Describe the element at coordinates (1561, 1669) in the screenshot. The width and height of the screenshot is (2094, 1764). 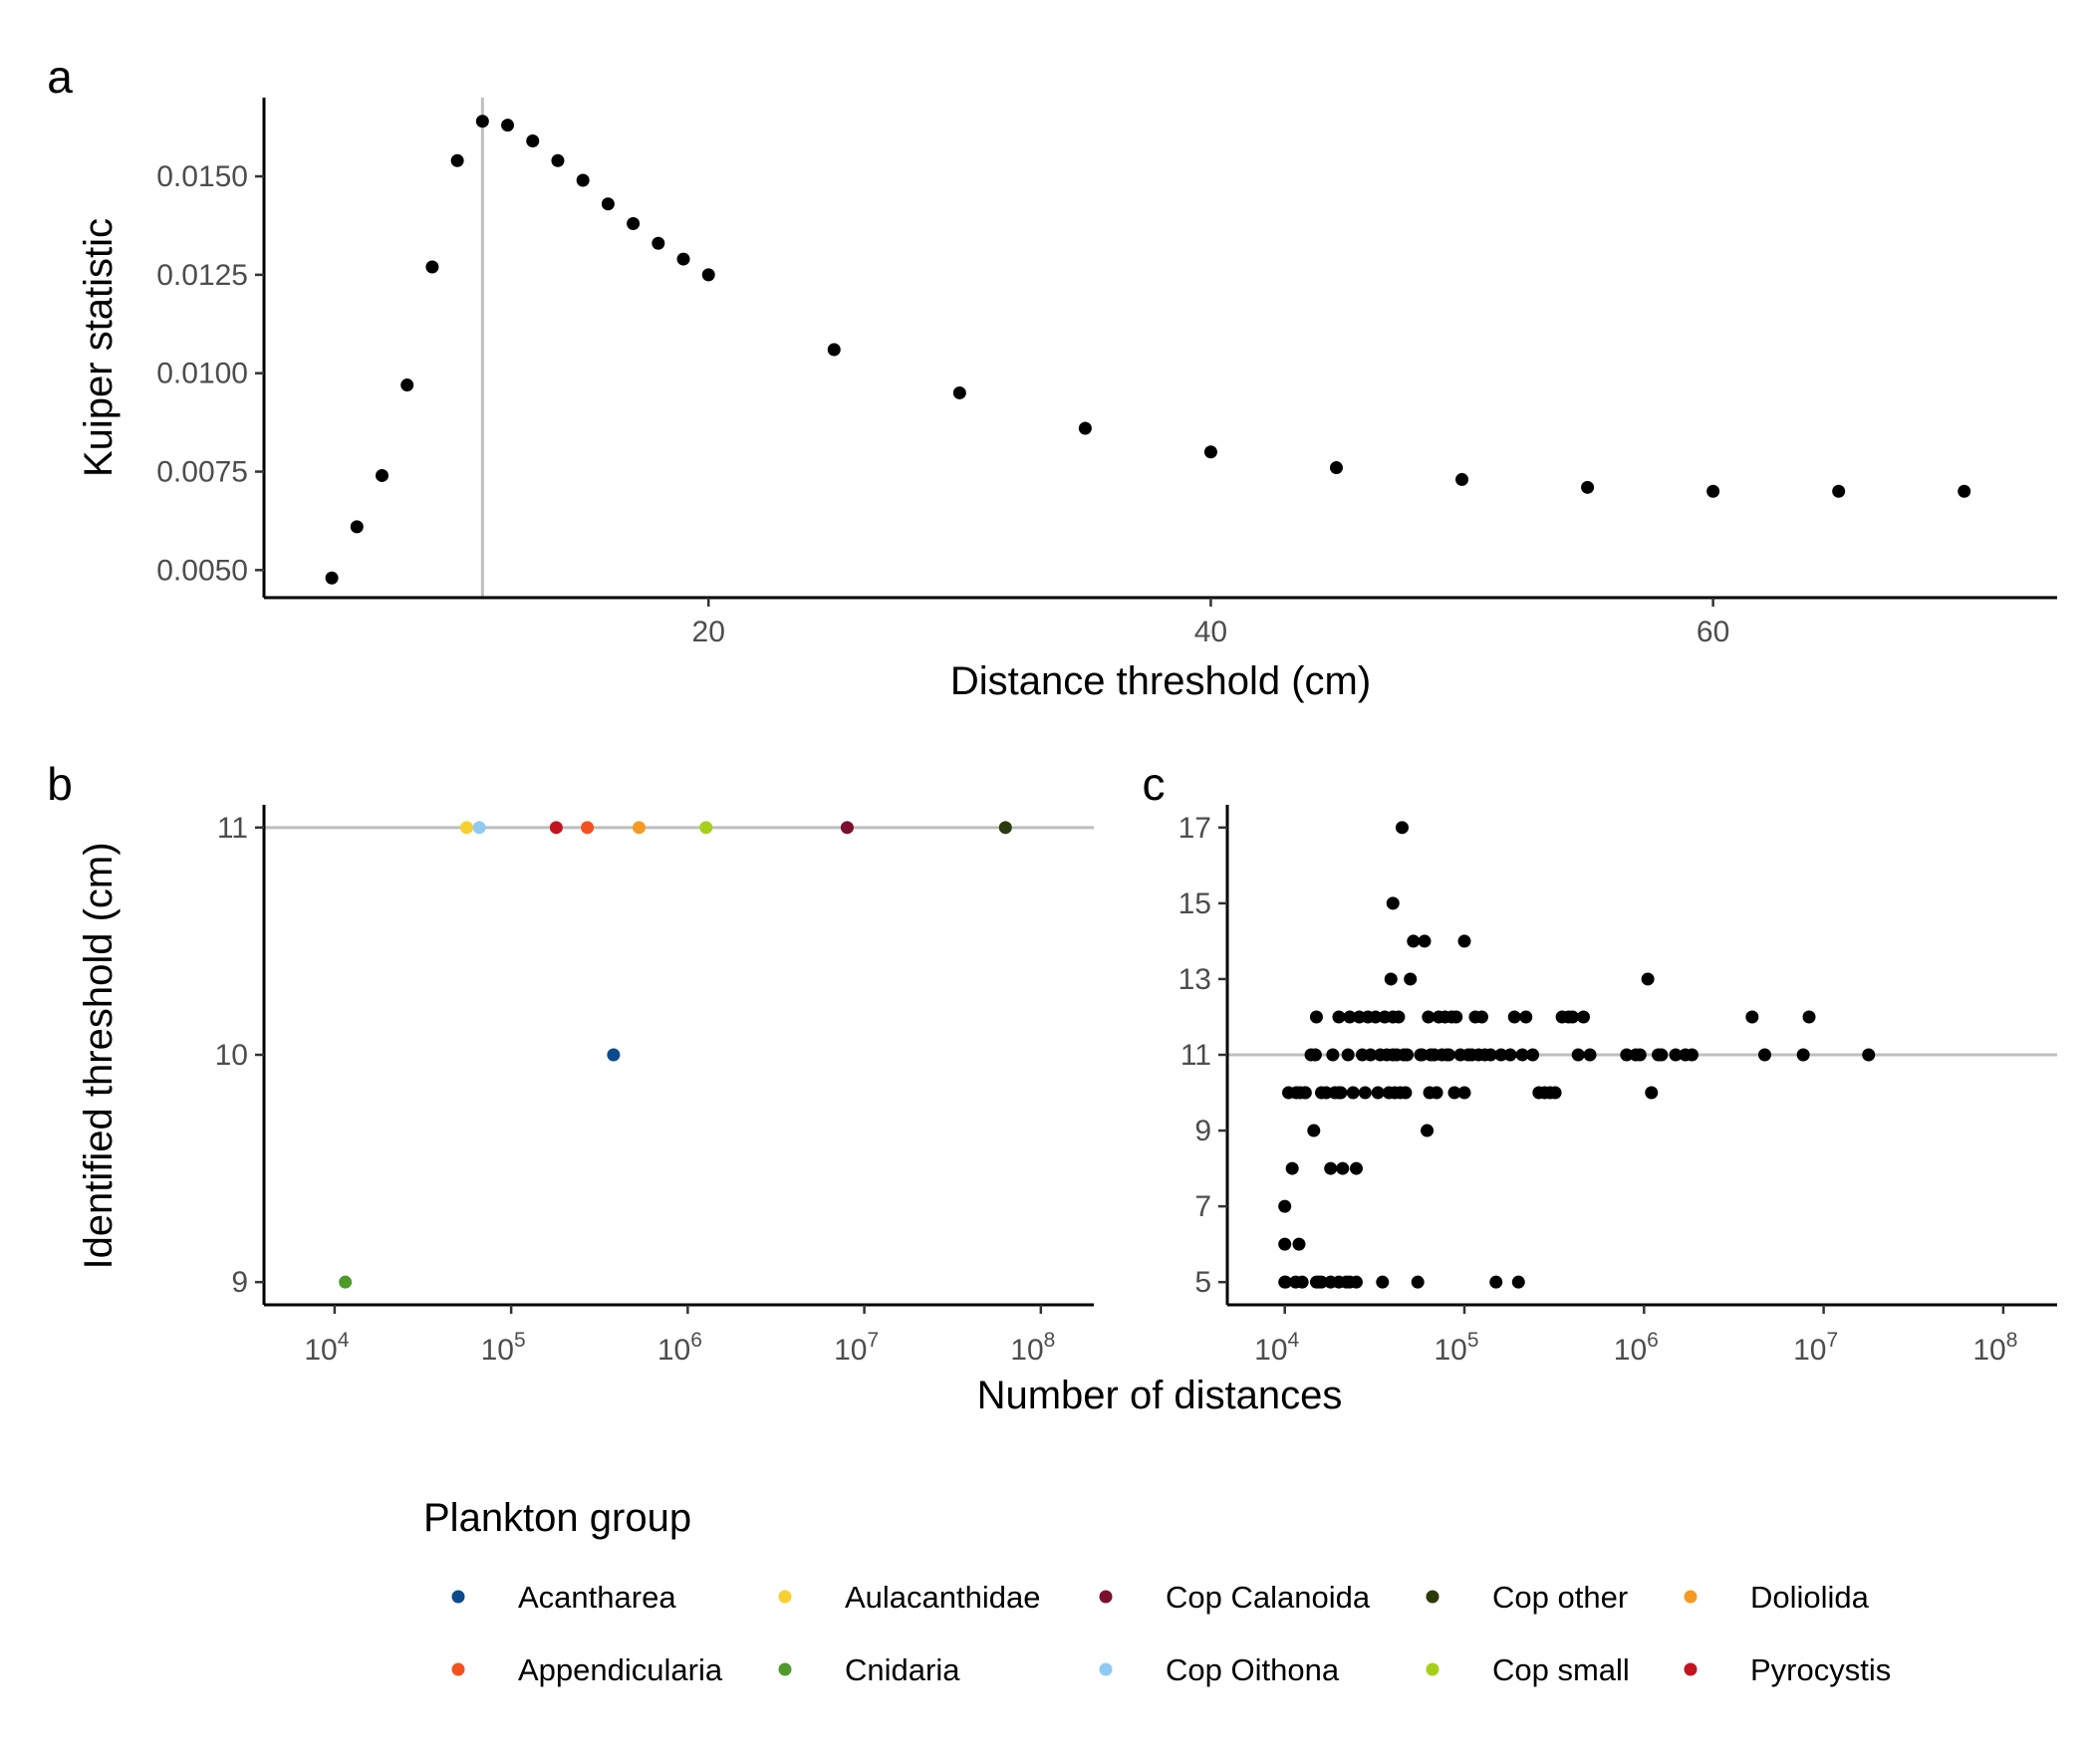
I see `legend-label: Cop small` at that location.